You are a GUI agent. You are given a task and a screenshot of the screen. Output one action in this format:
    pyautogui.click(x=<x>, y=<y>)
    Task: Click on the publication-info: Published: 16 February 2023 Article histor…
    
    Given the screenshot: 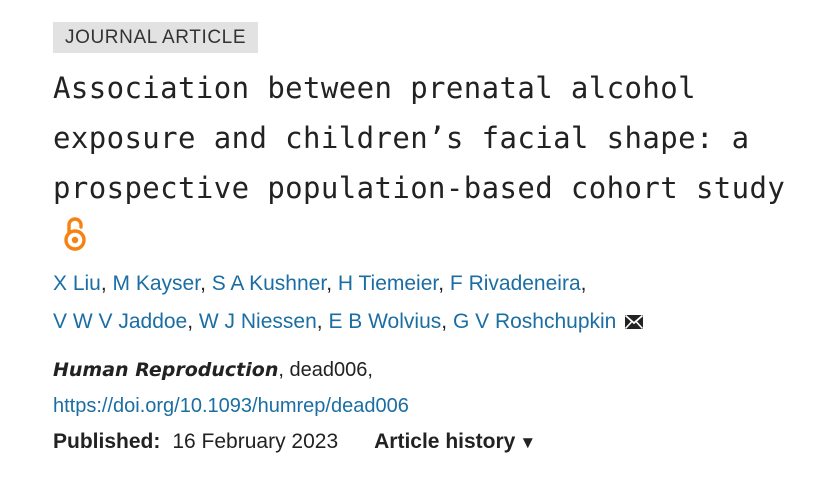 What is the action you would take?
    pyautogui.click(x=433, y=442)
    